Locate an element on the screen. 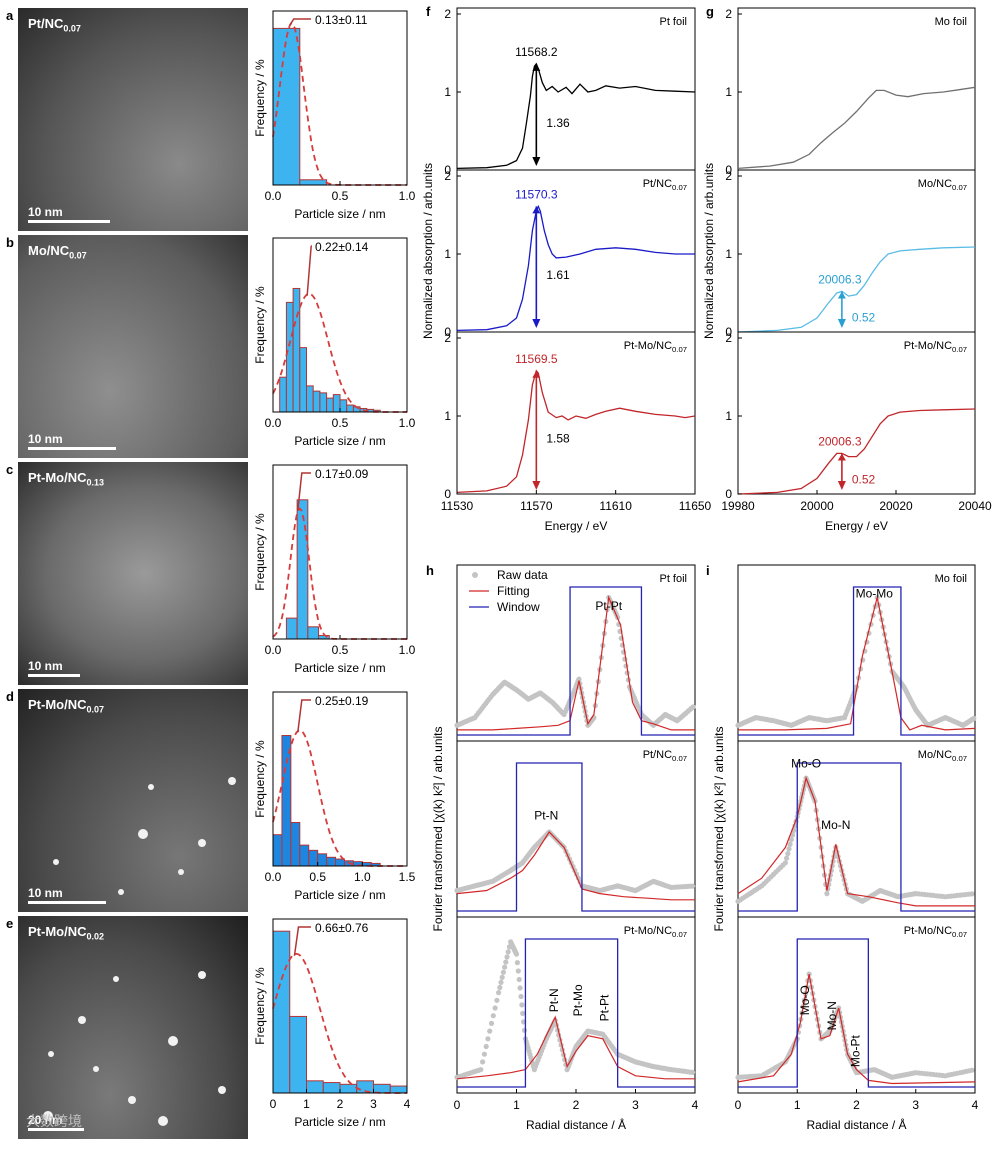 The image size is (1004, 1155). stem-image-c: Pt-Mo/NC0.13 10 nm is located at coordinates (133, 573).